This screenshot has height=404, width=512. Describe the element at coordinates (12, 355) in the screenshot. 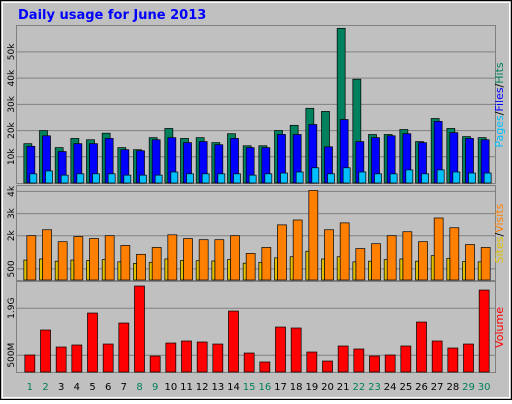

I see `y-tick-label: 500M` at that location.